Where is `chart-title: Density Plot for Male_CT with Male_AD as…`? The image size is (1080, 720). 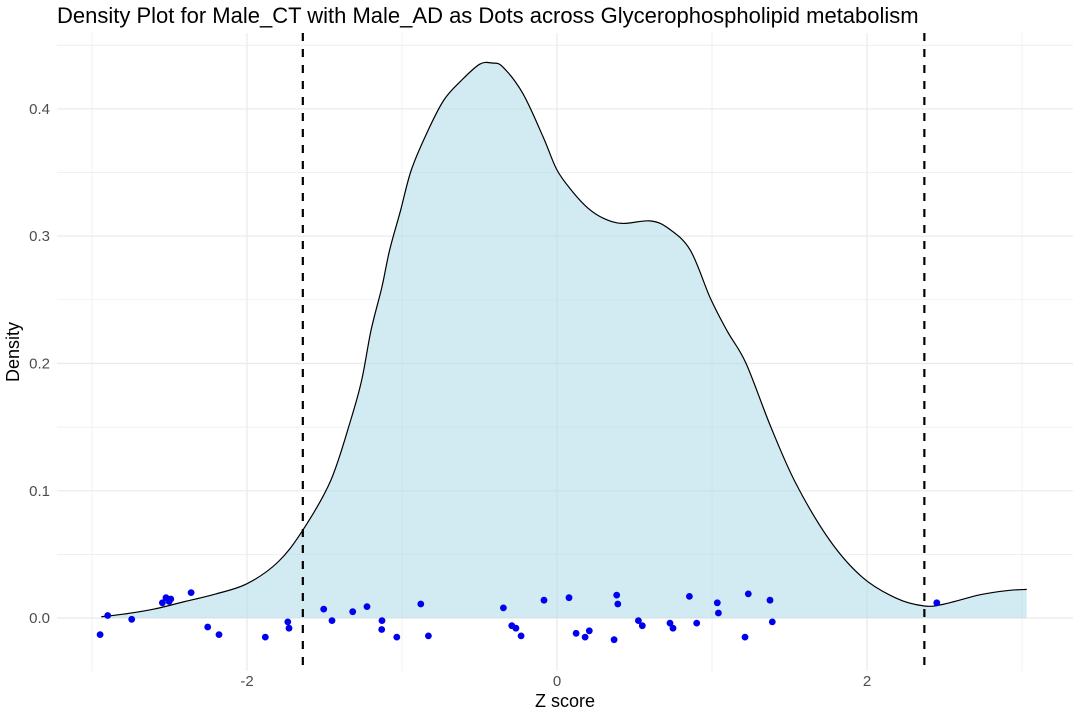 chart-title: Density Plot for Male_CT with Male_AD as… is located at coordinates (488, 15).